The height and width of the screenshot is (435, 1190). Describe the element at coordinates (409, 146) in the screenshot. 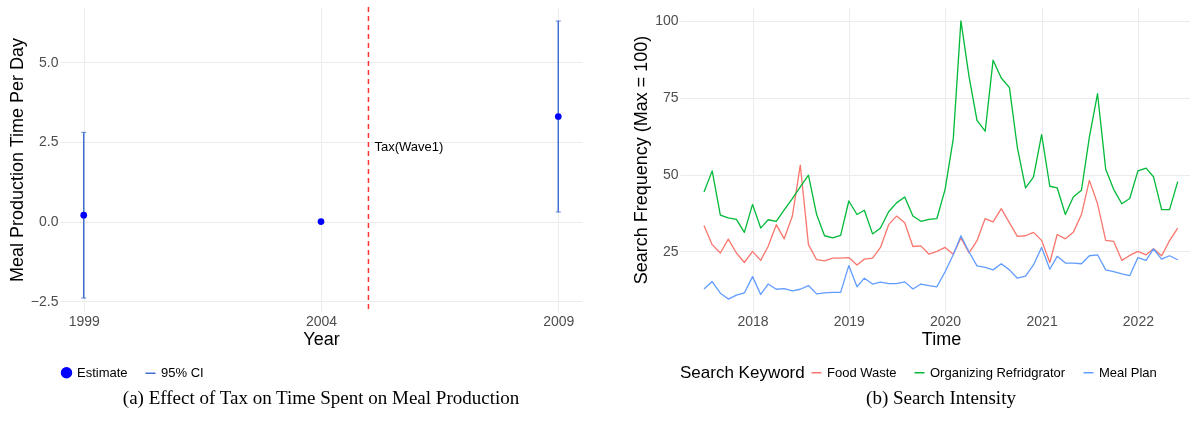

I see `ref-line-label: Tax(Wave1)` at that location.